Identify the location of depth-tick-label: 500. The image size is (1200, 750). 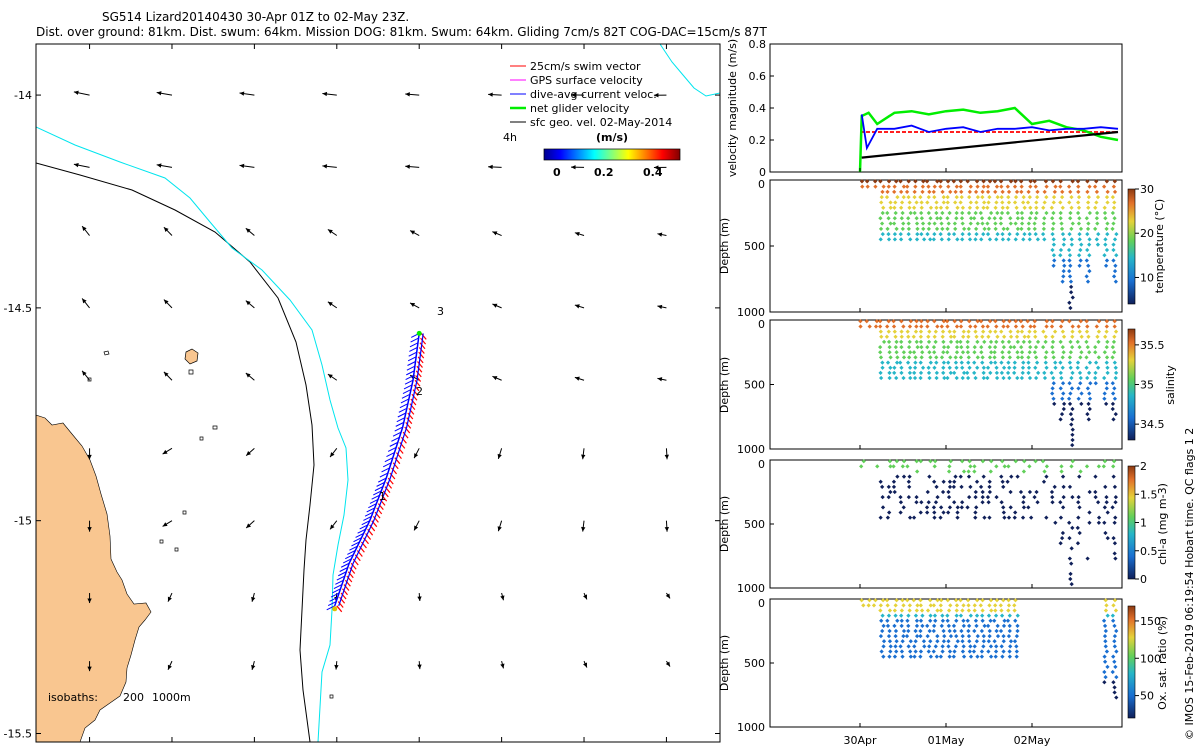
(754, 246).